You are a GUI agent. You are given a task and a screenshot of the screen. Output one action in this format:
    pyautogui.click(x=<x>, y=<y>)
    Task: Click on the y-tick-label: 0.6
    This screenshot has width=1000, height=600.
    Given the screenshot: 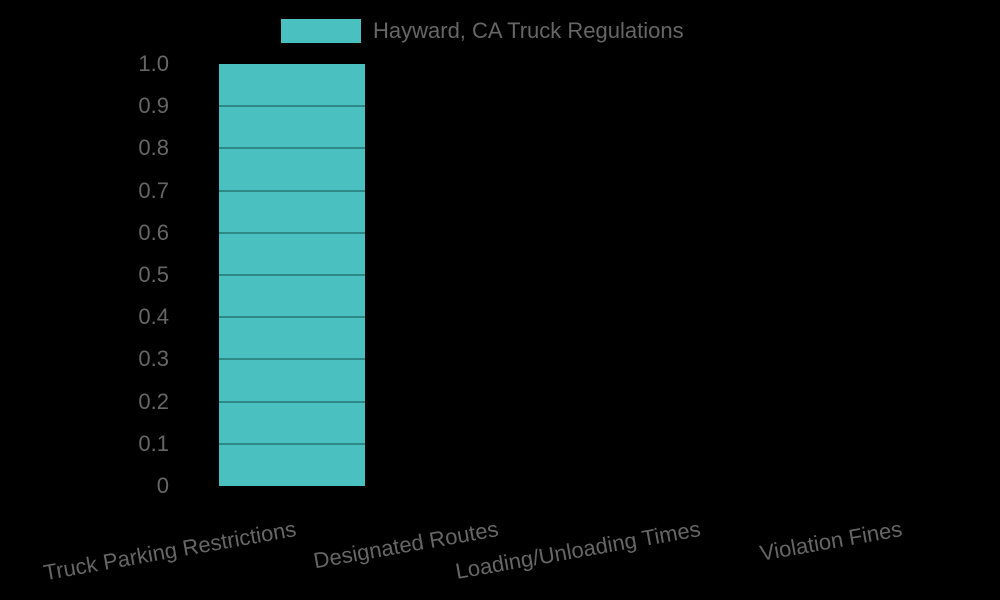 What is the action you would take?
    pyautogui.click(x=153, y=232)
    